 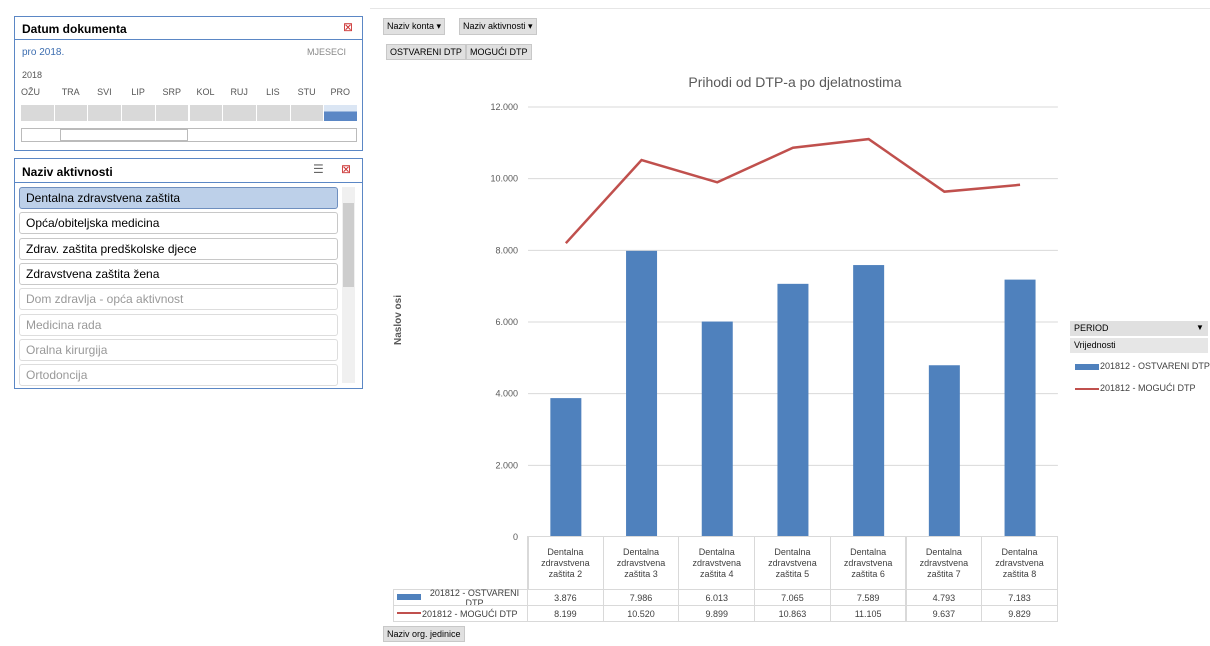 What do you see at coordinates (426, 52) in the screenshot?
I see `value-button: OSTVARENI DTP` at bounding box center [426, 52].